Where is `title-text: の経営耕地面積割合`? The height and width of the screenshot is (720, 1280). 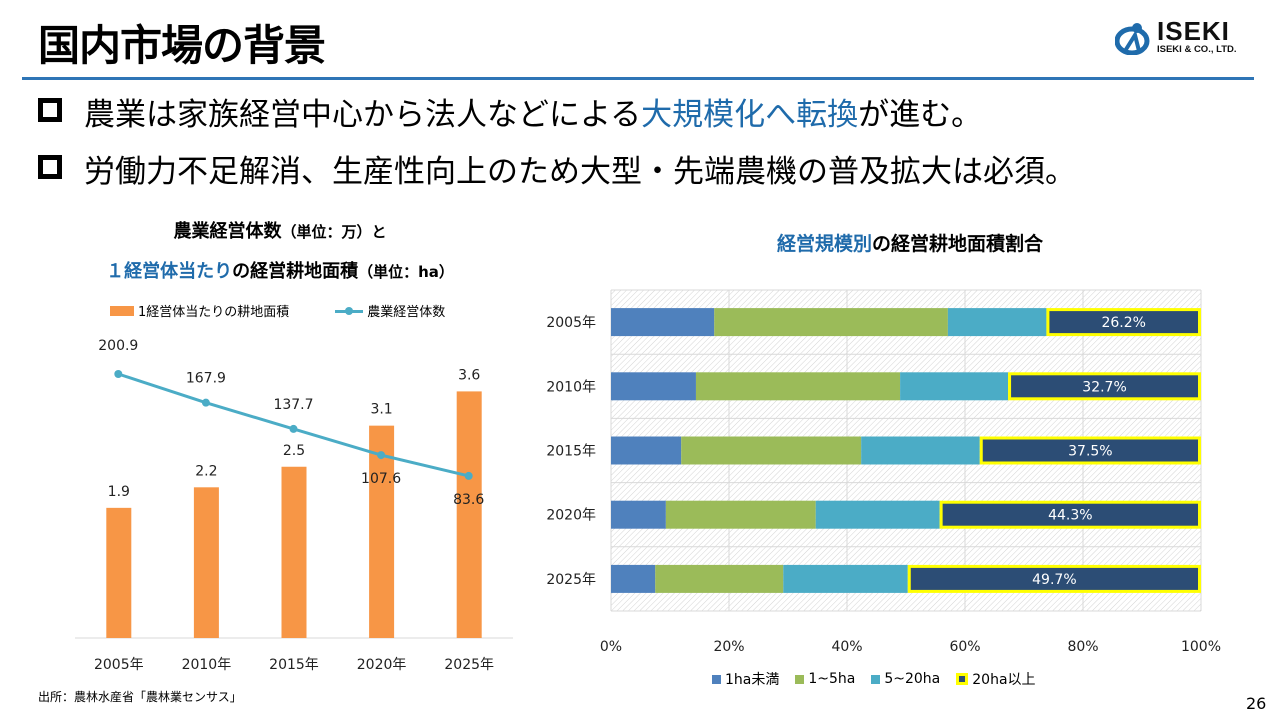
title-text: の経営耕地面積割合 is located at coordinates (958, 244).